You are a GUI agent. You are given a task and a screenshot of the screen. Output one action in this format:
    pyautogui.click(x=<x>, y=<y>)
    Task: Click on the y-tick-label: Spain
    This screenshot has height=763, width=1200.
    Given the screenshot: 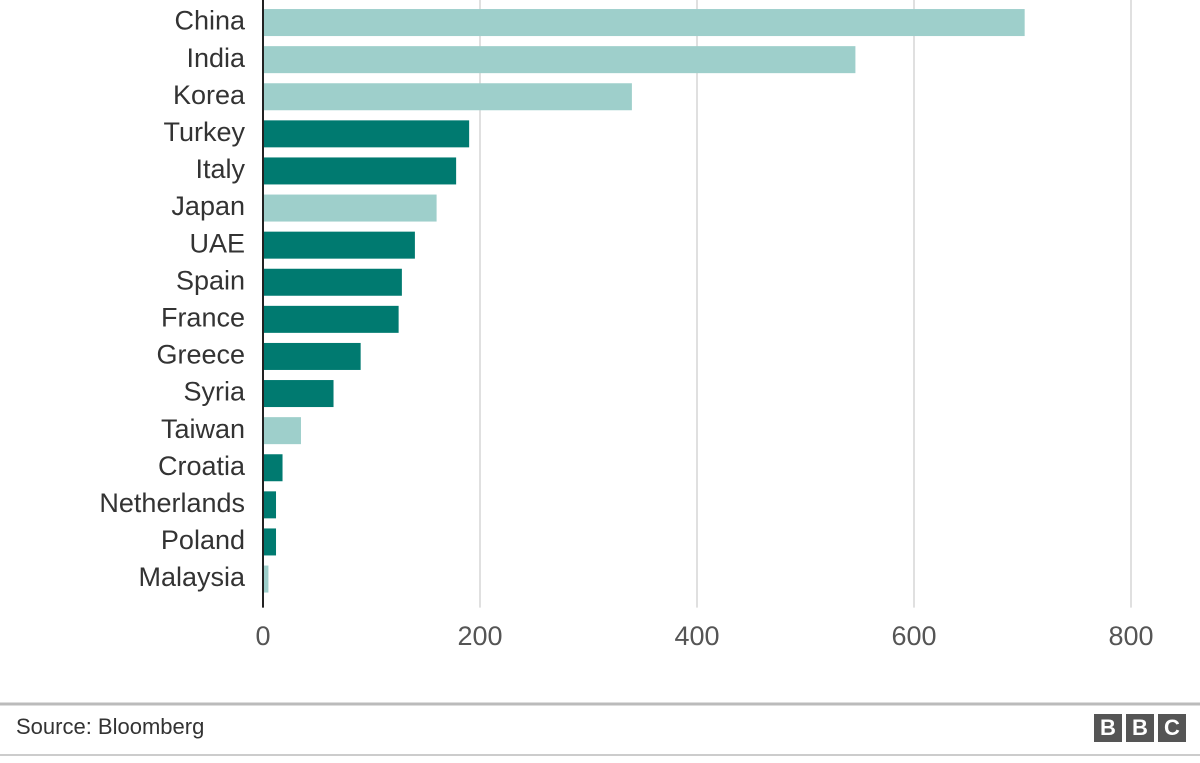 What is the action you would take?
    pyautogui.click(x=210, y=280)
    